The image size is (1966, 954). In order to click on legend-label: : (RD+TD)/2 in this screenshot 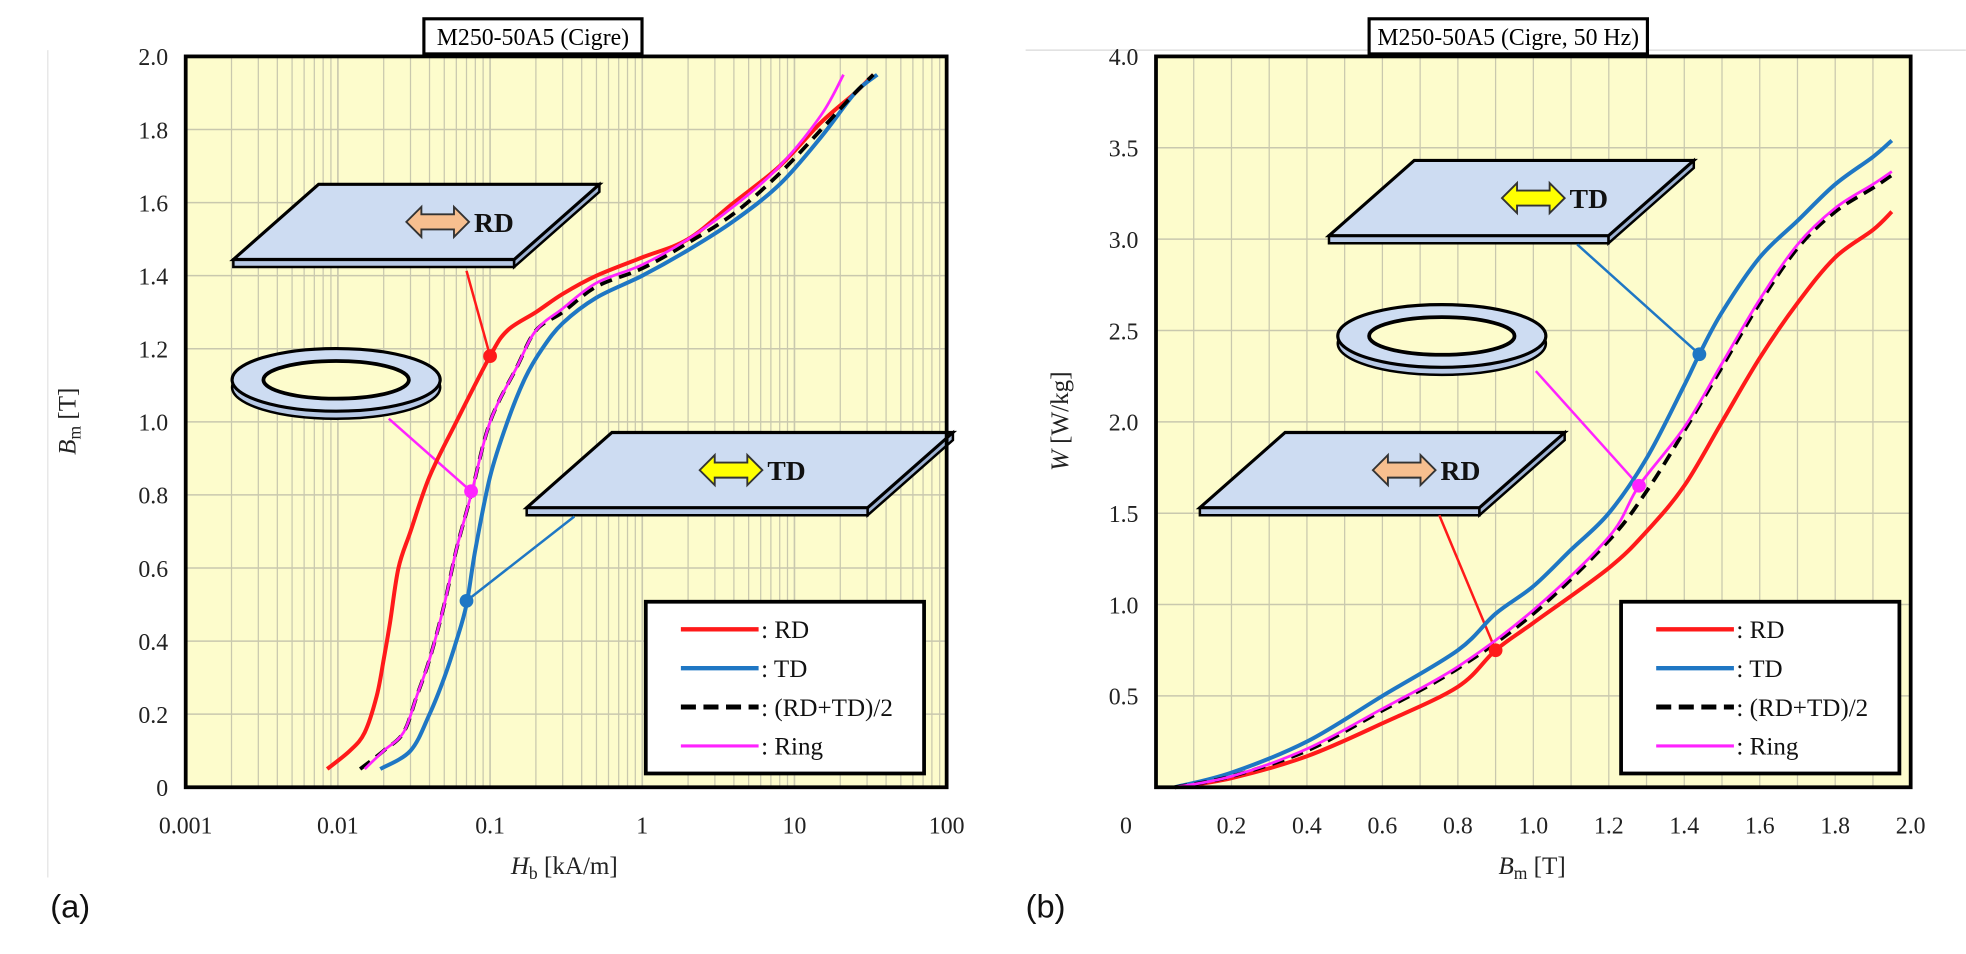, I will do `click(1802, 708)`.